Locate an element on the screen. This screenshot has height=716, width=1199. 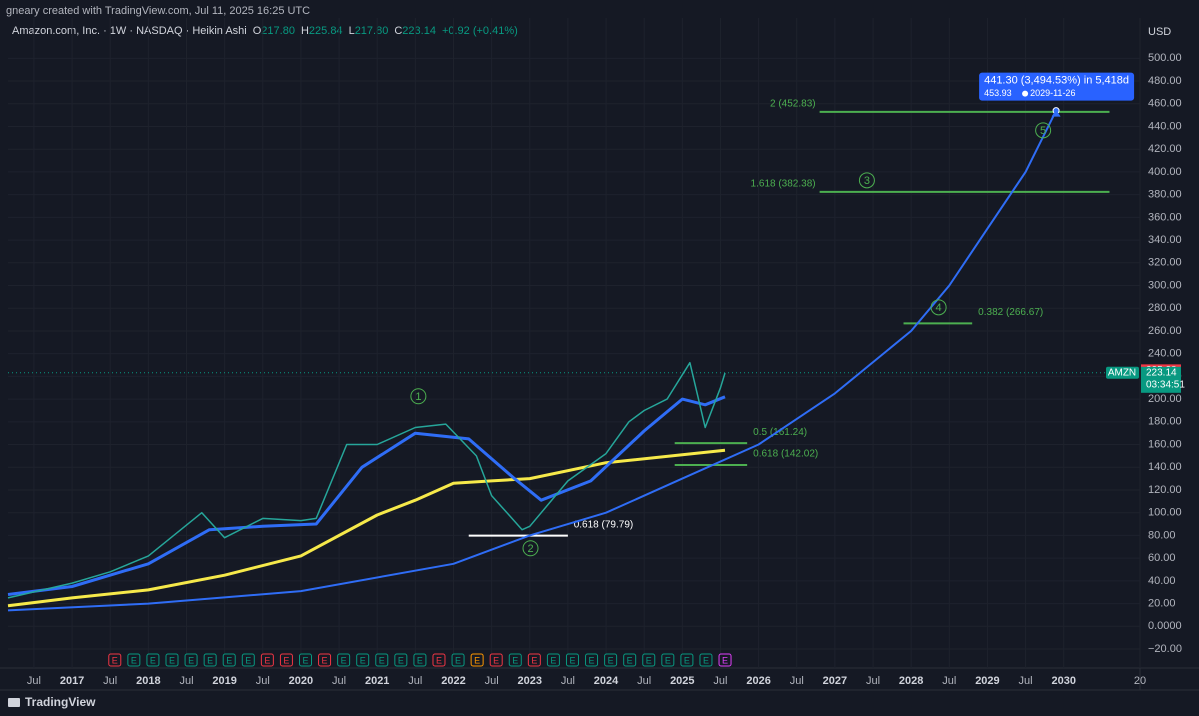
price-tag-countdown: 03:34:51 is located at coordinates (1165, 384).